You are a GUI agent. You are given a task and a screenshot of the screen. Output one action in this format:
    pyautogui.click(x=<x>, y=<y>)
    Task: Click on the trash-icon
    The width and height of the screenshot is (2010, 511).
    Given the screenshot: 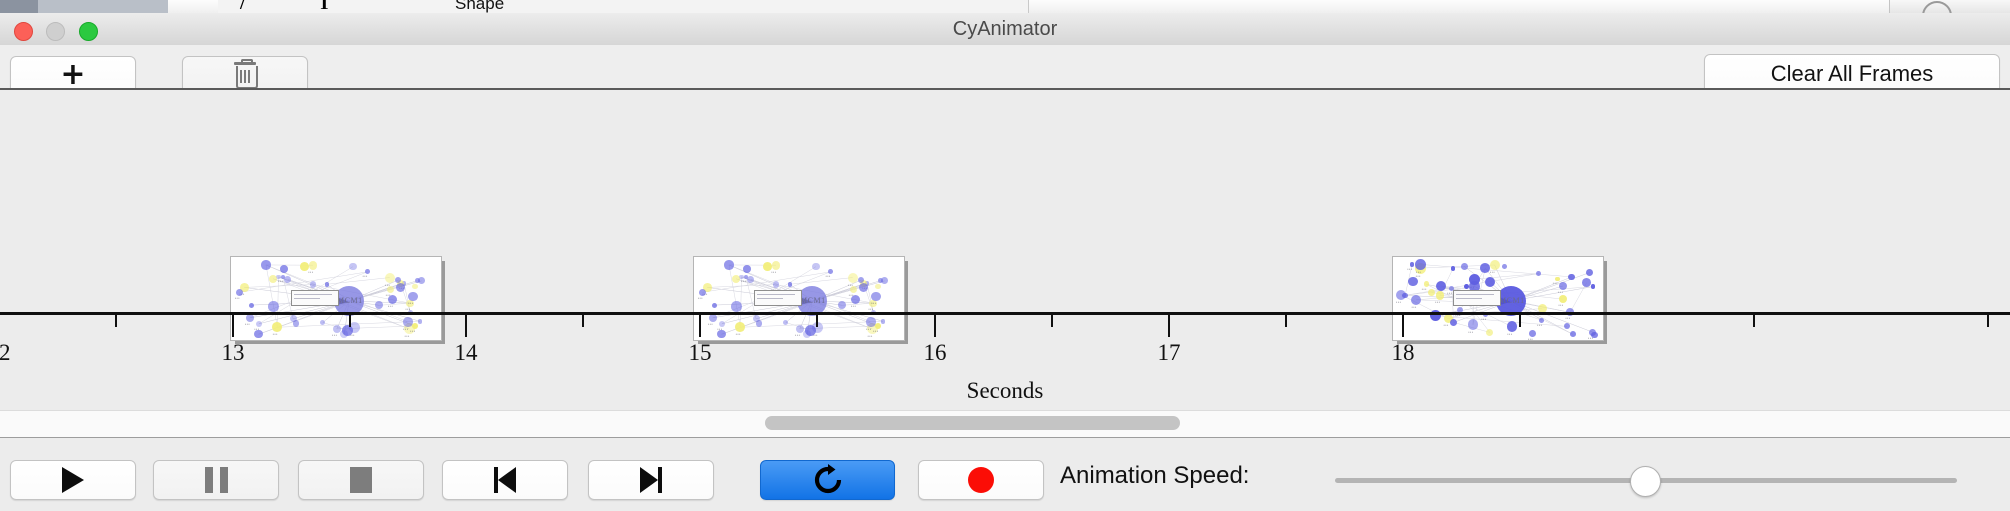 What is the action you would take?
    pyautogui.click(x=245, y=75)
    